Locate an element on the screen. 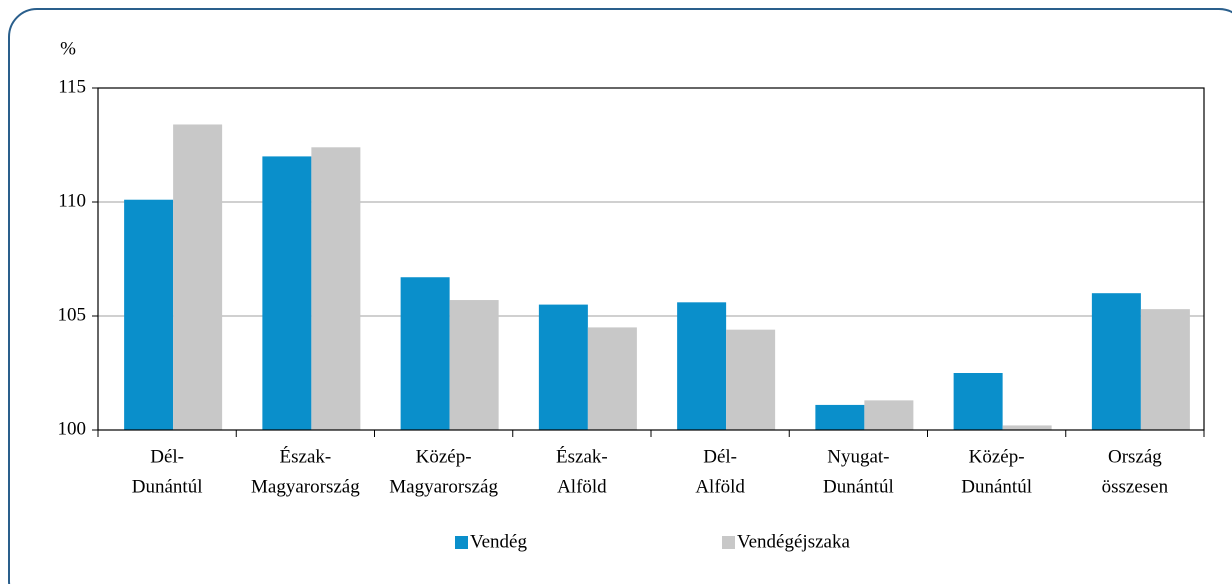 The image size is (1232, 584). y-tick-label: 105 is located at coordinates (72, 314).